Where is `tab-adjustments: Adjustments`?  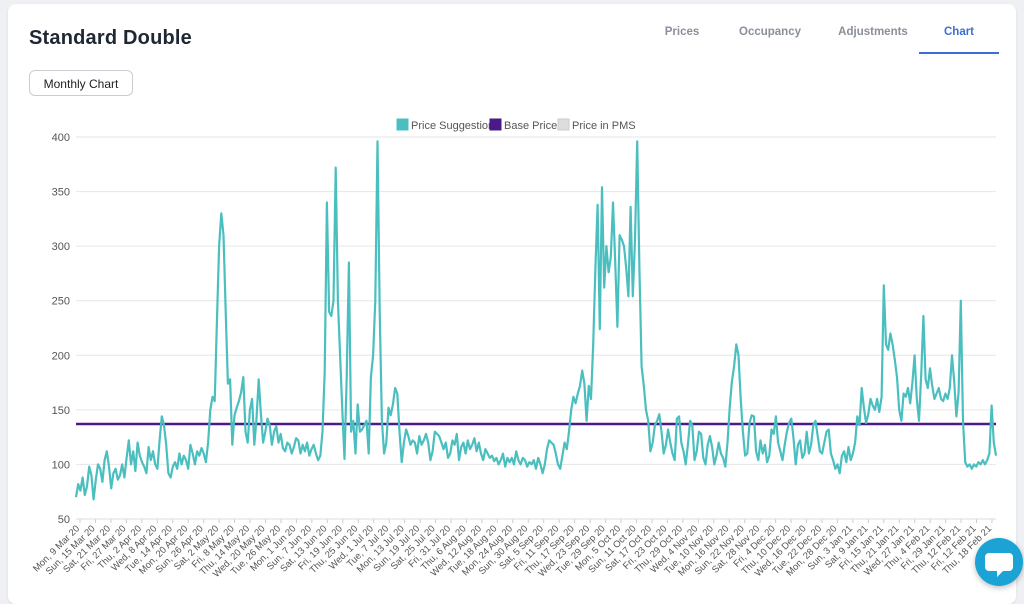 tab-adjustments: Adjustments is located at coordinates (873, 32).